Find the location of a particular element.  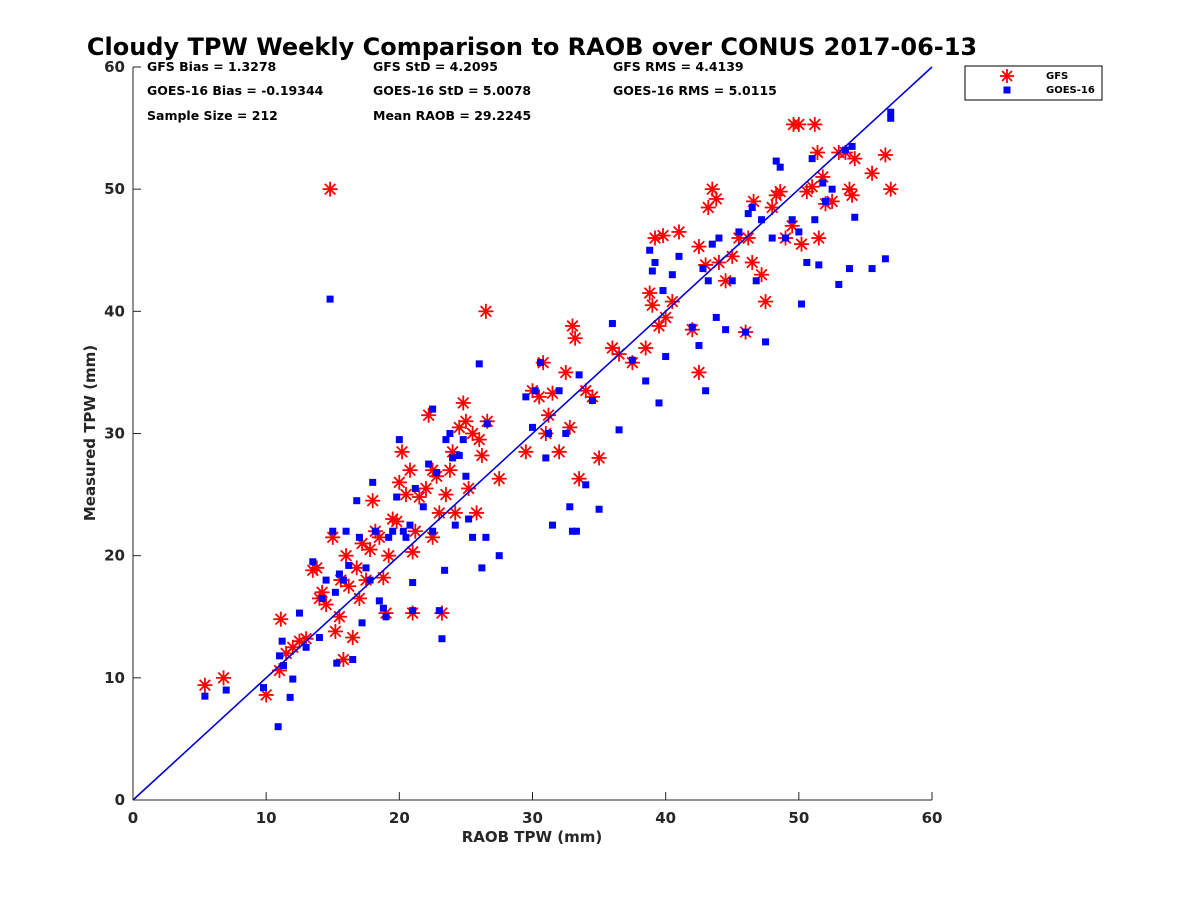

stat-goes-std: GOES-16 StD = 5.0078 is located at coordinates (452, 90).